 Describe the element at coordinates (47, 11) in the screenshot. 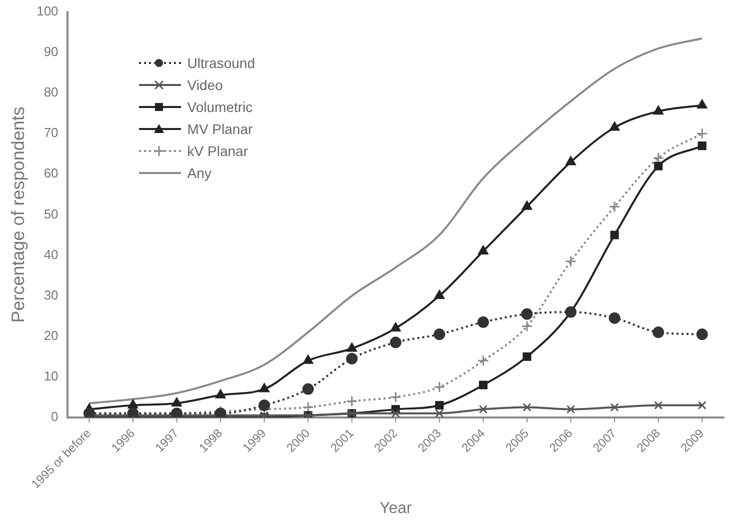

I see `y-tick-label: 100` at that location.